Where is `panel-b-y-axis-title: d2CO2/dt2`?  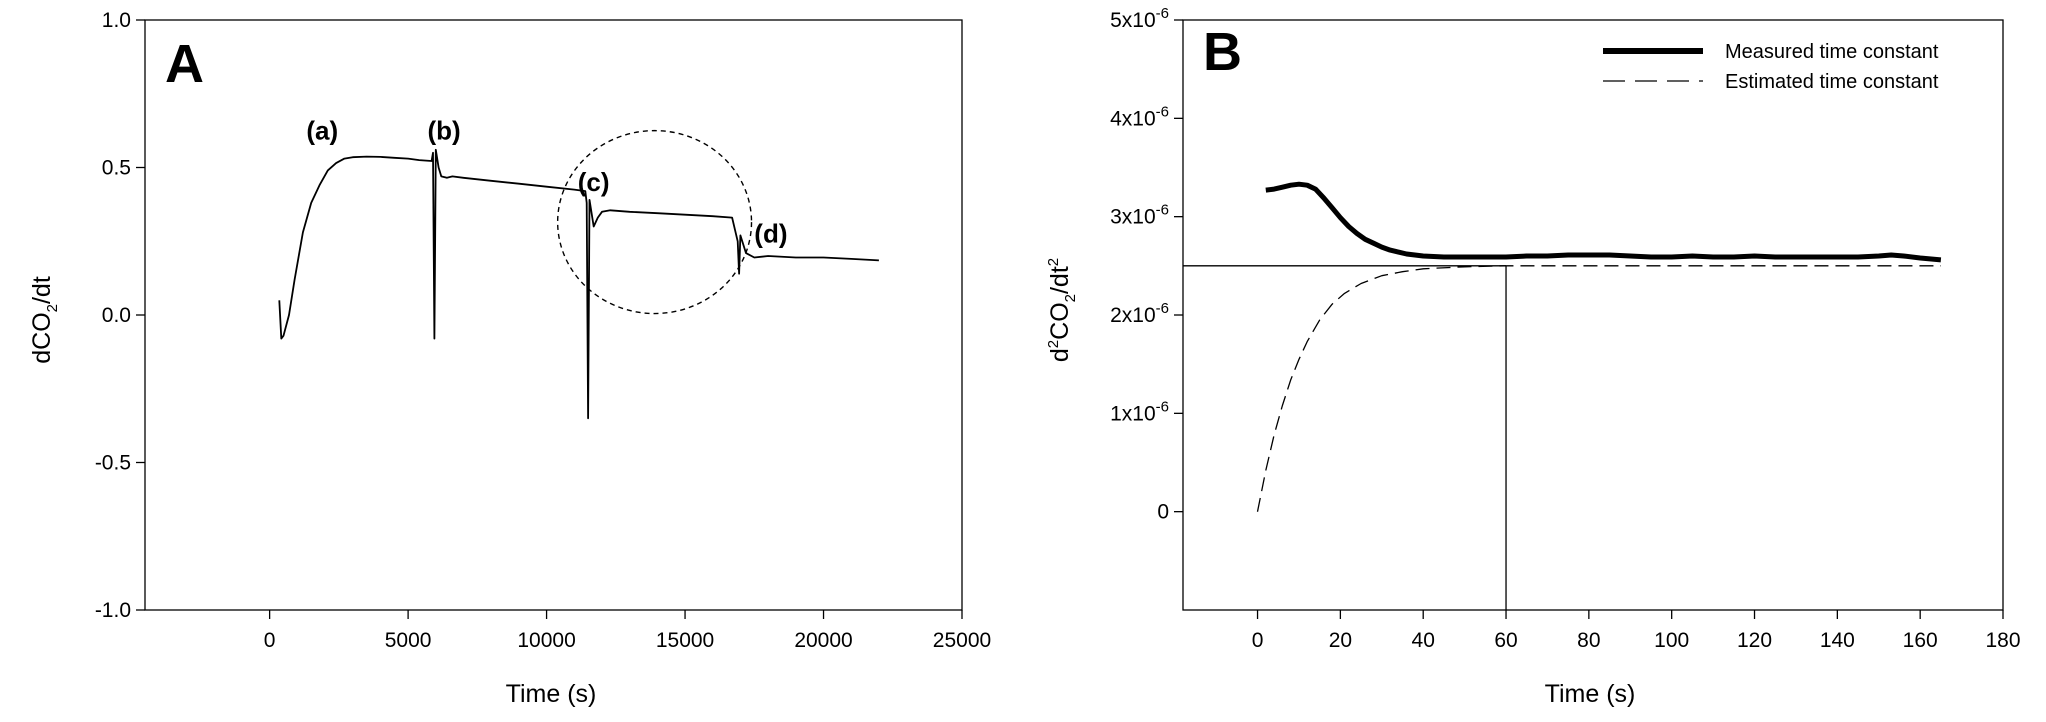 panel-b-y-axis-title: d2CO2/dt2 is located at coordinates (1062, 310).